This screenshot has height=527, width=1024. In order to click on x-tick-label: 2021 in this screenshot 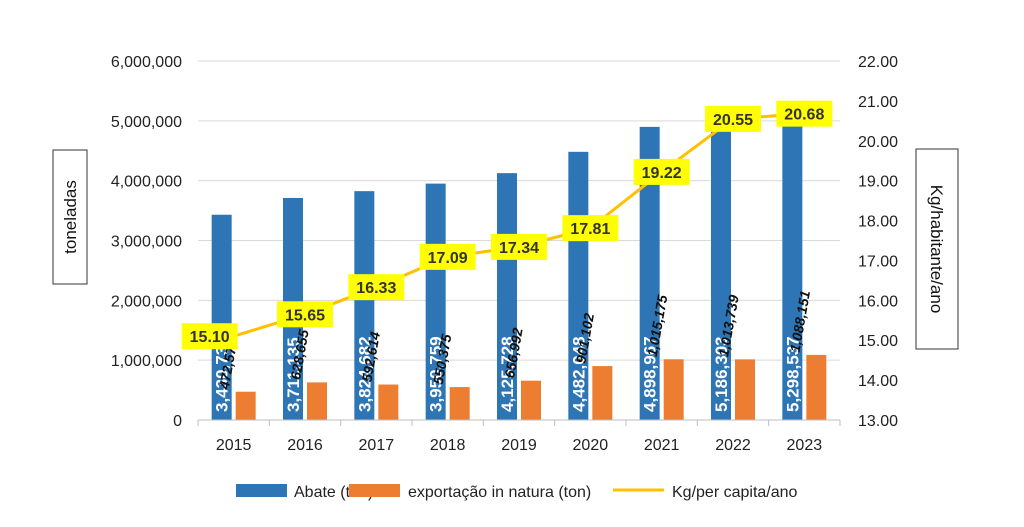, I will do `click(662, 445)`.